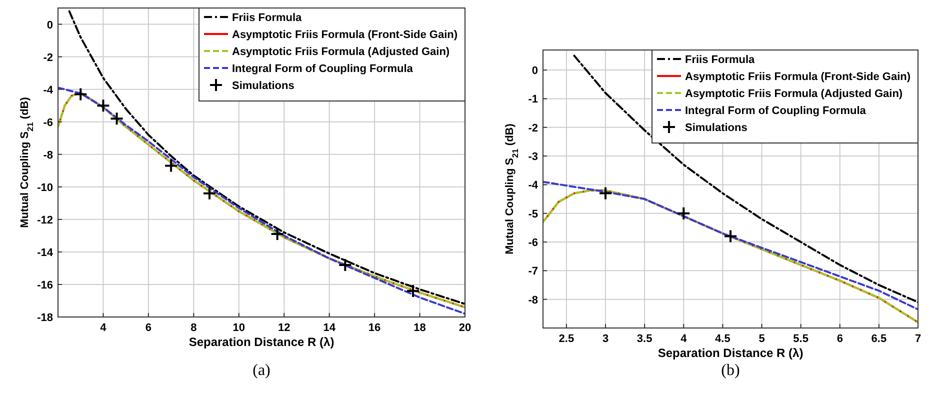 The height and width of the screenshot is (400, 930). I want to click on x-tick-label: 3.5, so click(644, 339).